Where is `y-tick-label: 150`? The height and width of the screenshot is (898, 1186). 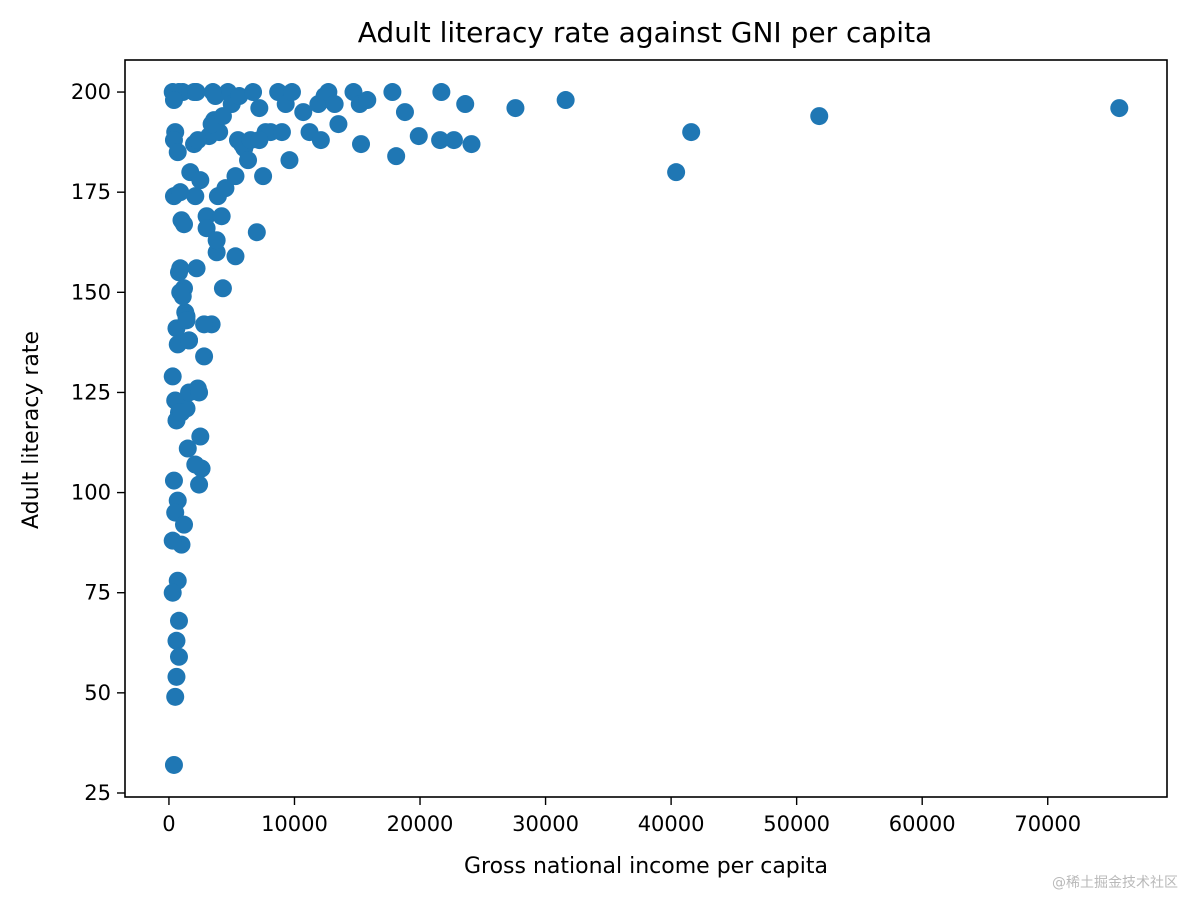 y-tick-label: 150 is located at coordinates (91, 292).